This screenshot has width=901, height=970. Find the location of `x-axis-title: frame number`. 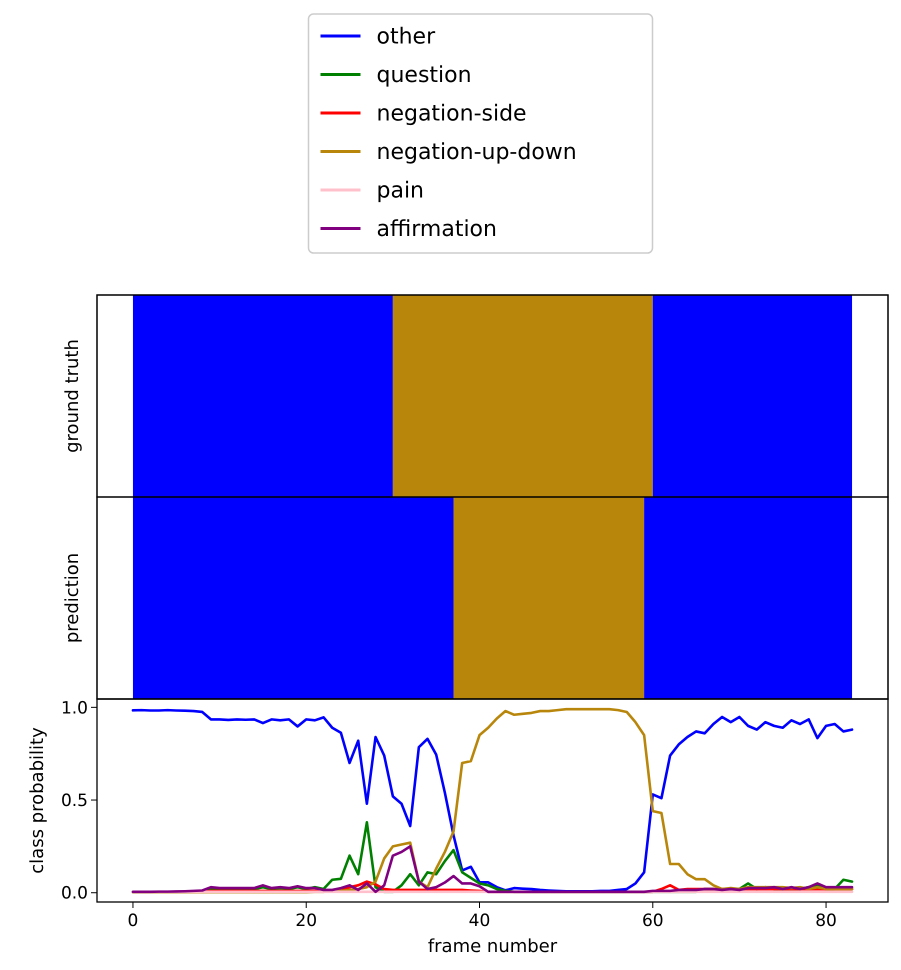

x-axis-title: frame number is located at coordinates (493, 946).